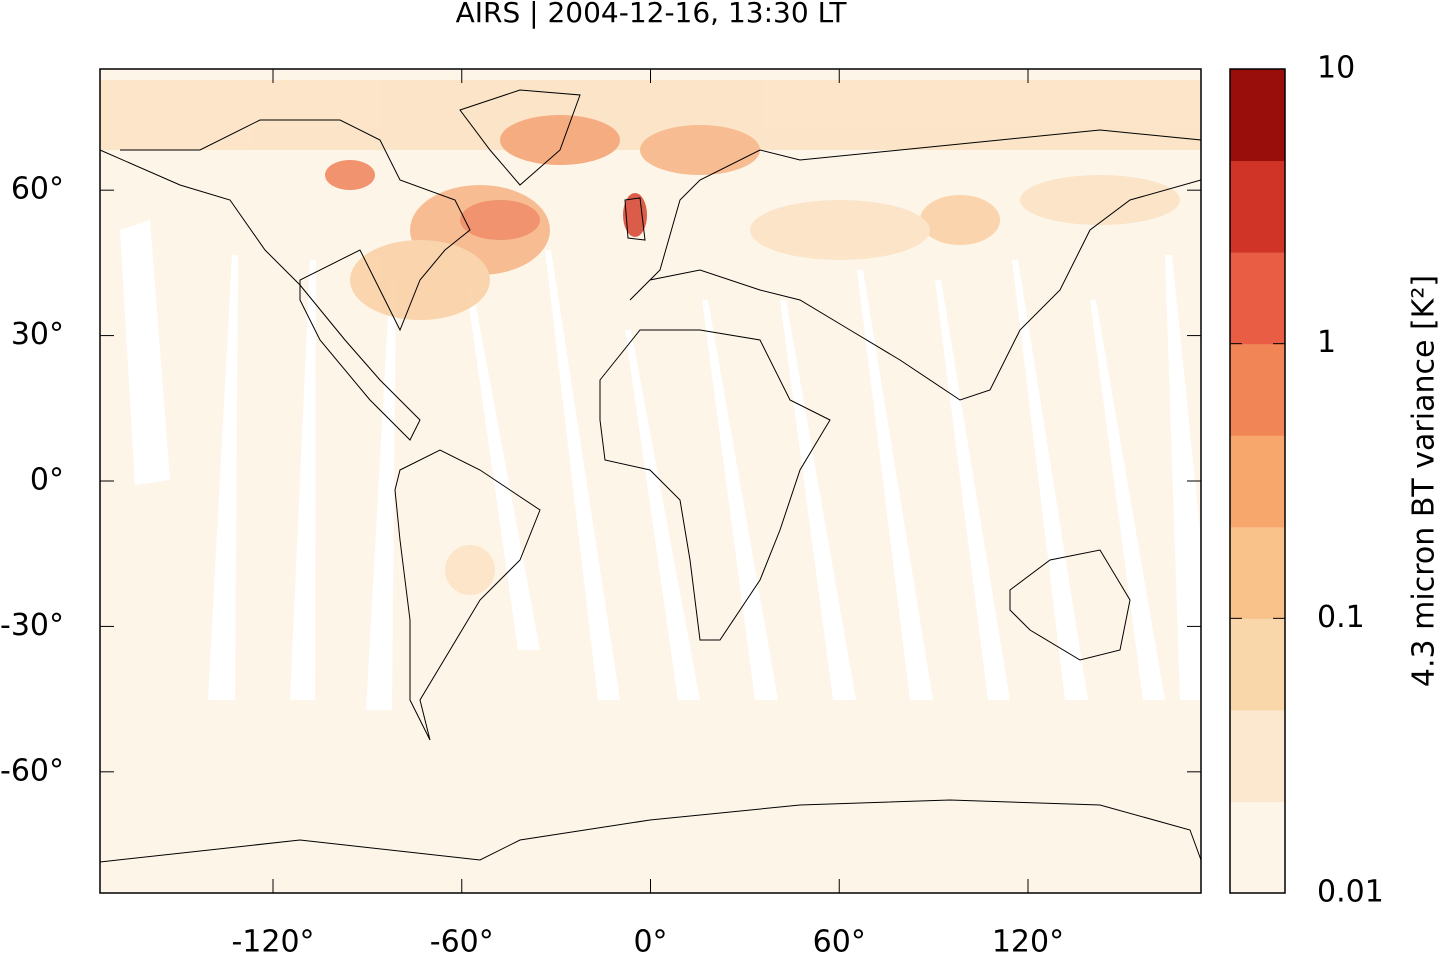 The height and width of the screenshot is (960, 1442). I want to click on colorbar-frame, so click(1257, 481).